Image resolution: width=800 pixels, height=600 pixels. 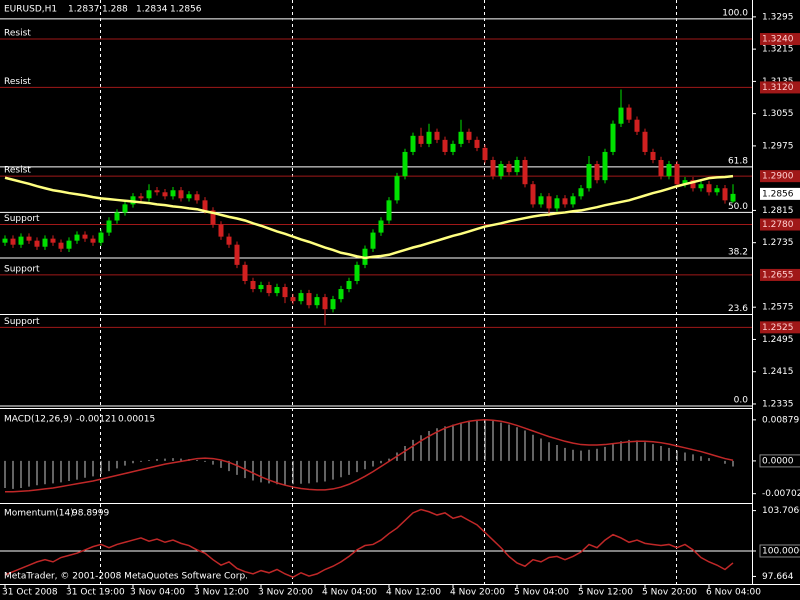 I want to click on y-tick-label: 97.664, so click(x=778, y=577).